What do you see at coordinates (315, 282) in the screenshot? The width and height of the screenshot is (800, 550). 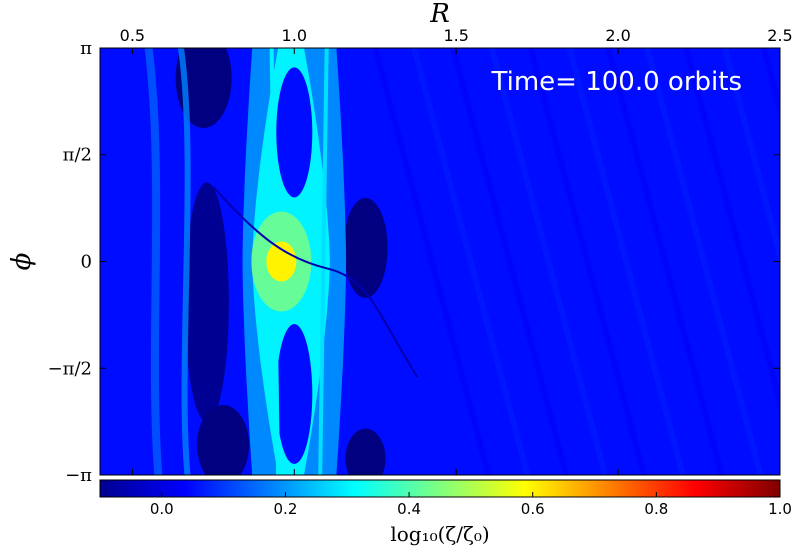 I see `spiral-wake` at bounding box center [315, 282].